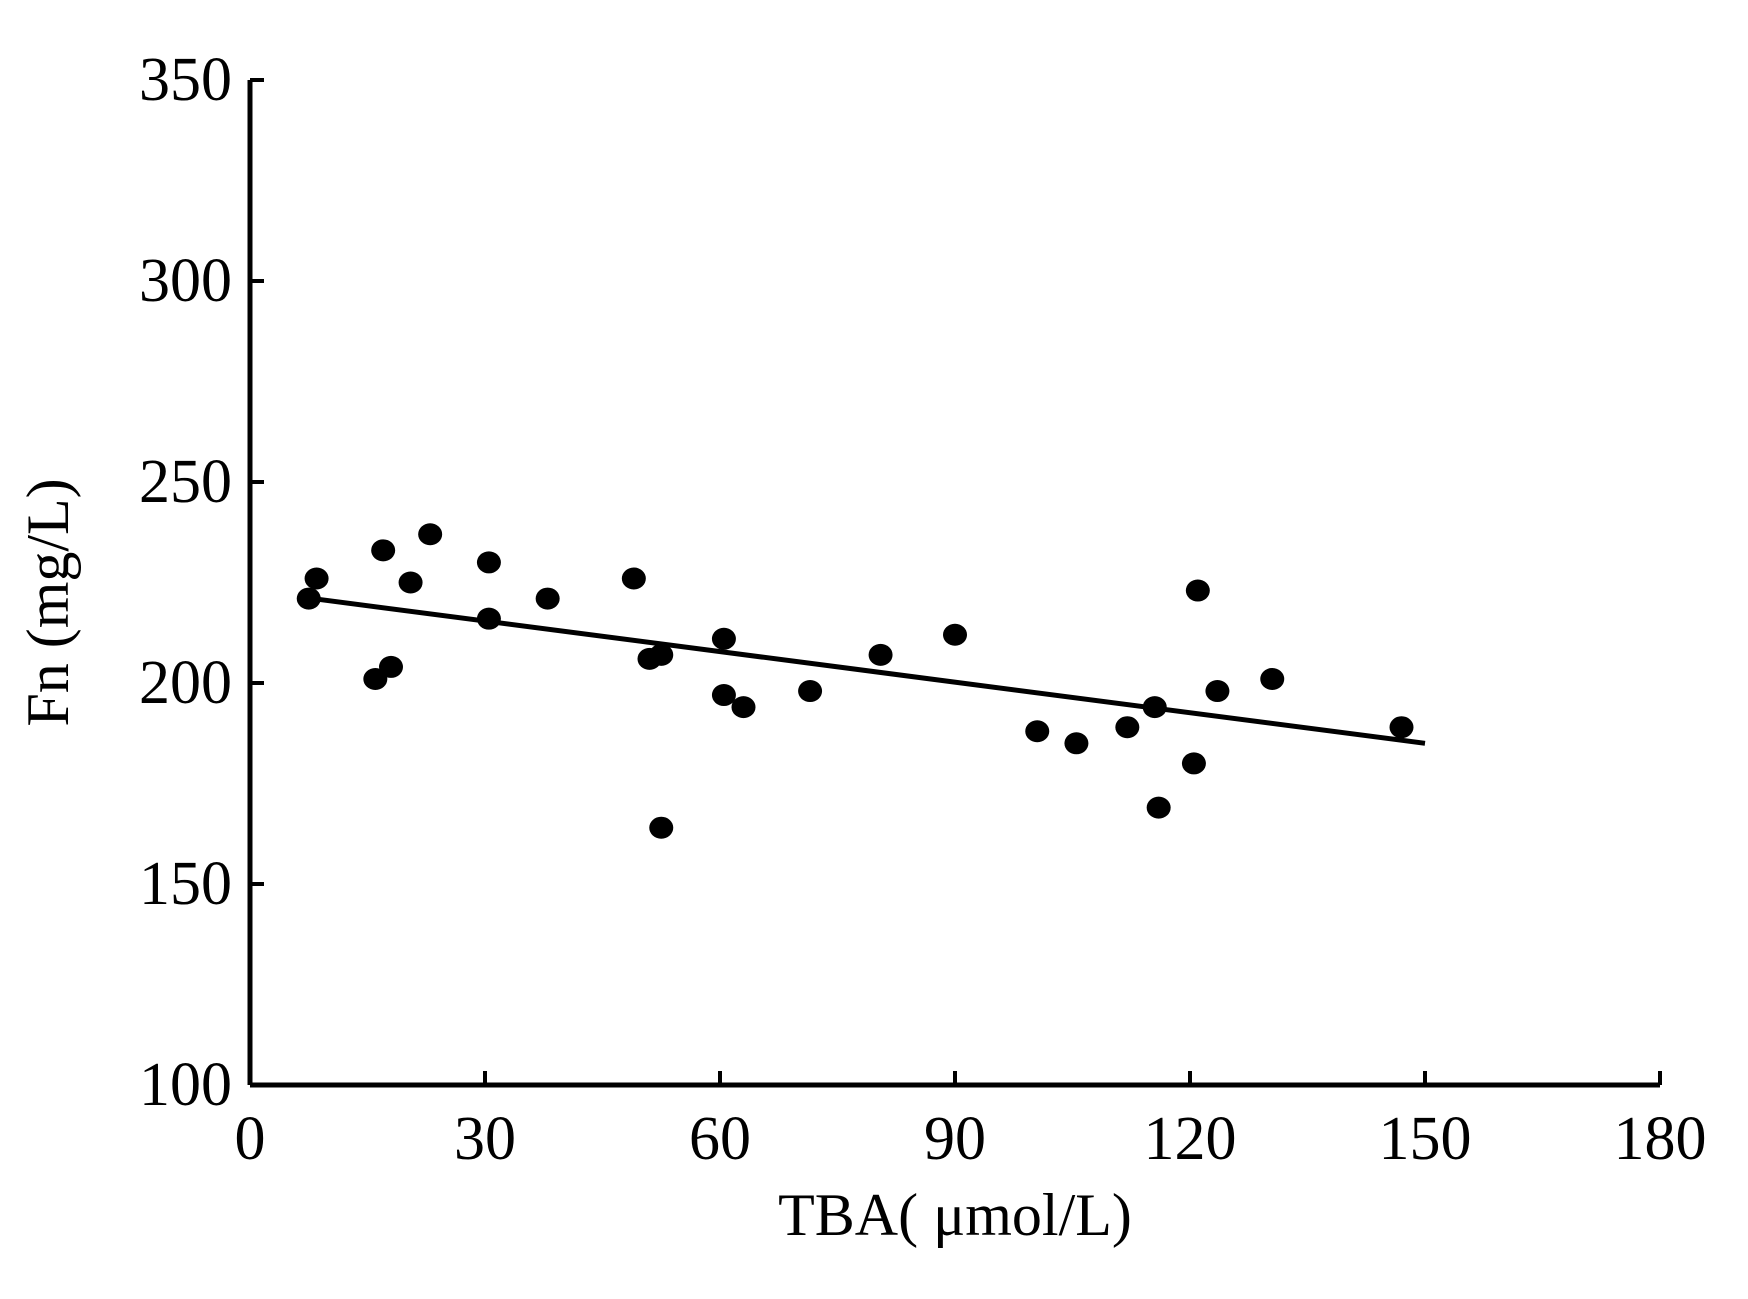 The height and width of the screenshot is (1299, 1748). I want to click on y-tick-label: 350, so click(185, 80).